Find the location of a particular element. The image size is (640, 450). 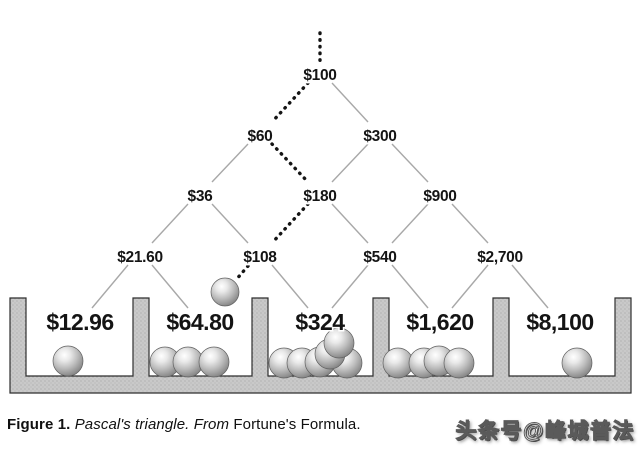

tree-node-label: $300 is located at coordinates (379, 136).